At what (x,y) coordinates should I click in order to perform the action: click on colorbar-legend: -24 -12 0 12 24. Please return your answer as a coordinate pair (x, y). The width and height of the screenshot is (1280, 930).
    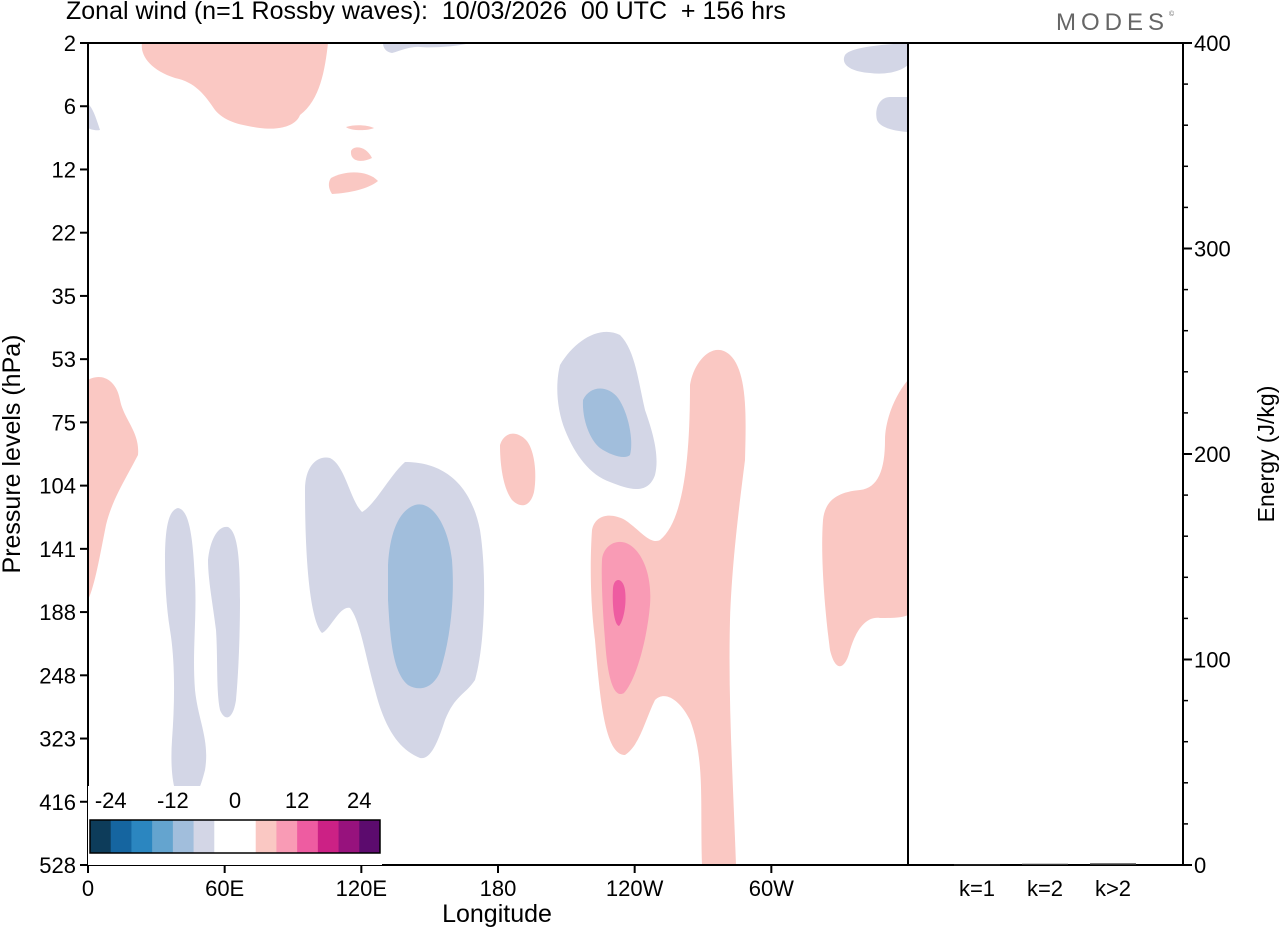
    Looking at the image, I should click on (235, 825).